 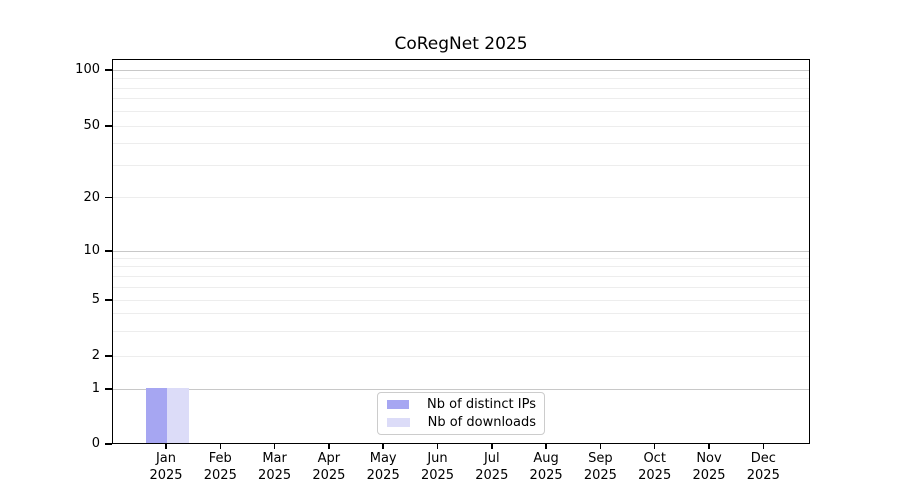 I want to click on x-tick-month: Feb, so click(x=220, y=458).